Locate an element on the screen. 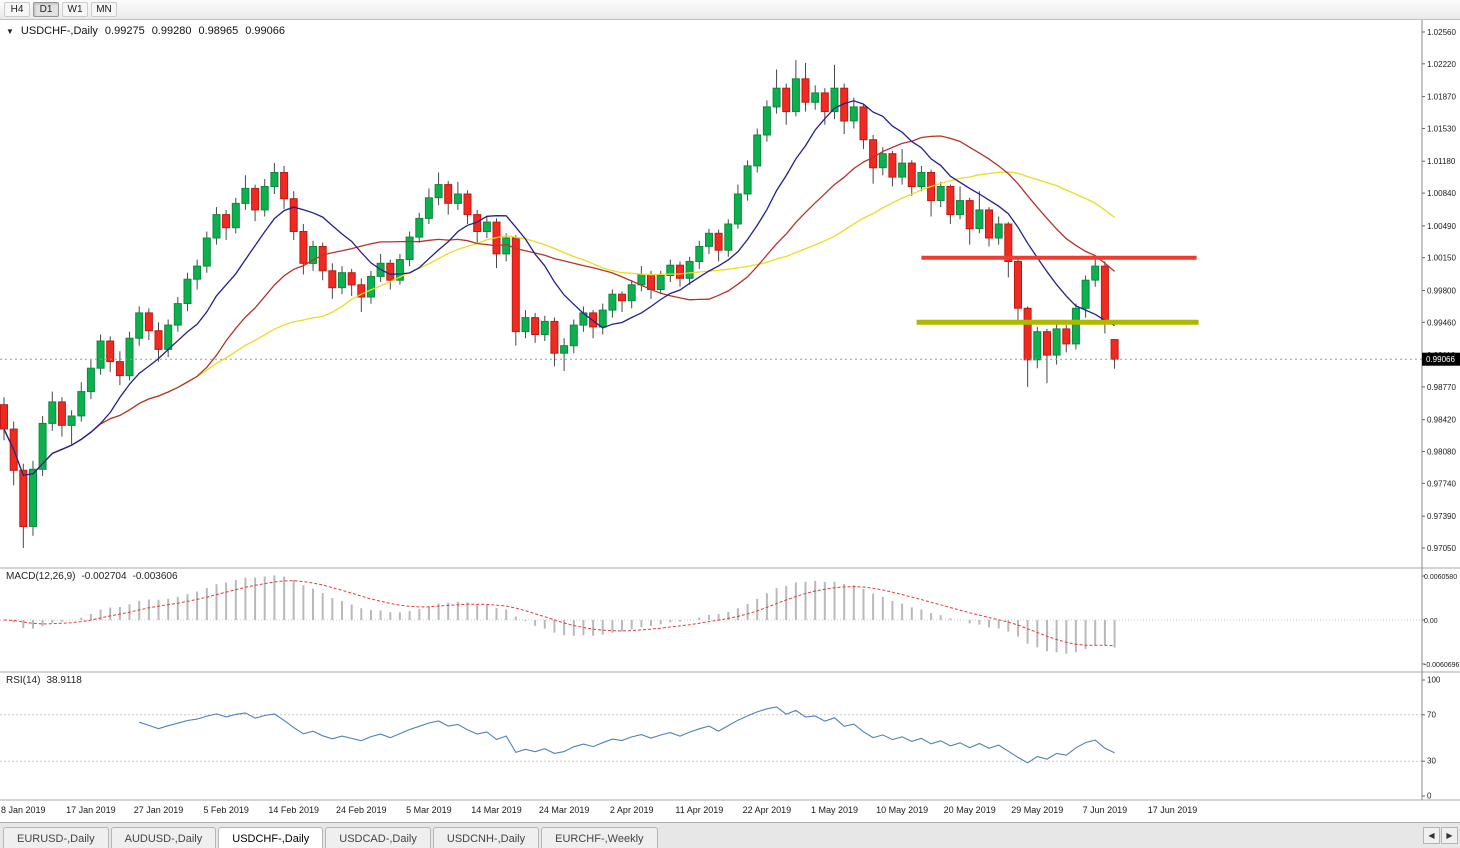  price-axis-label: 0.98420 is located at coordinates (1441, 420).